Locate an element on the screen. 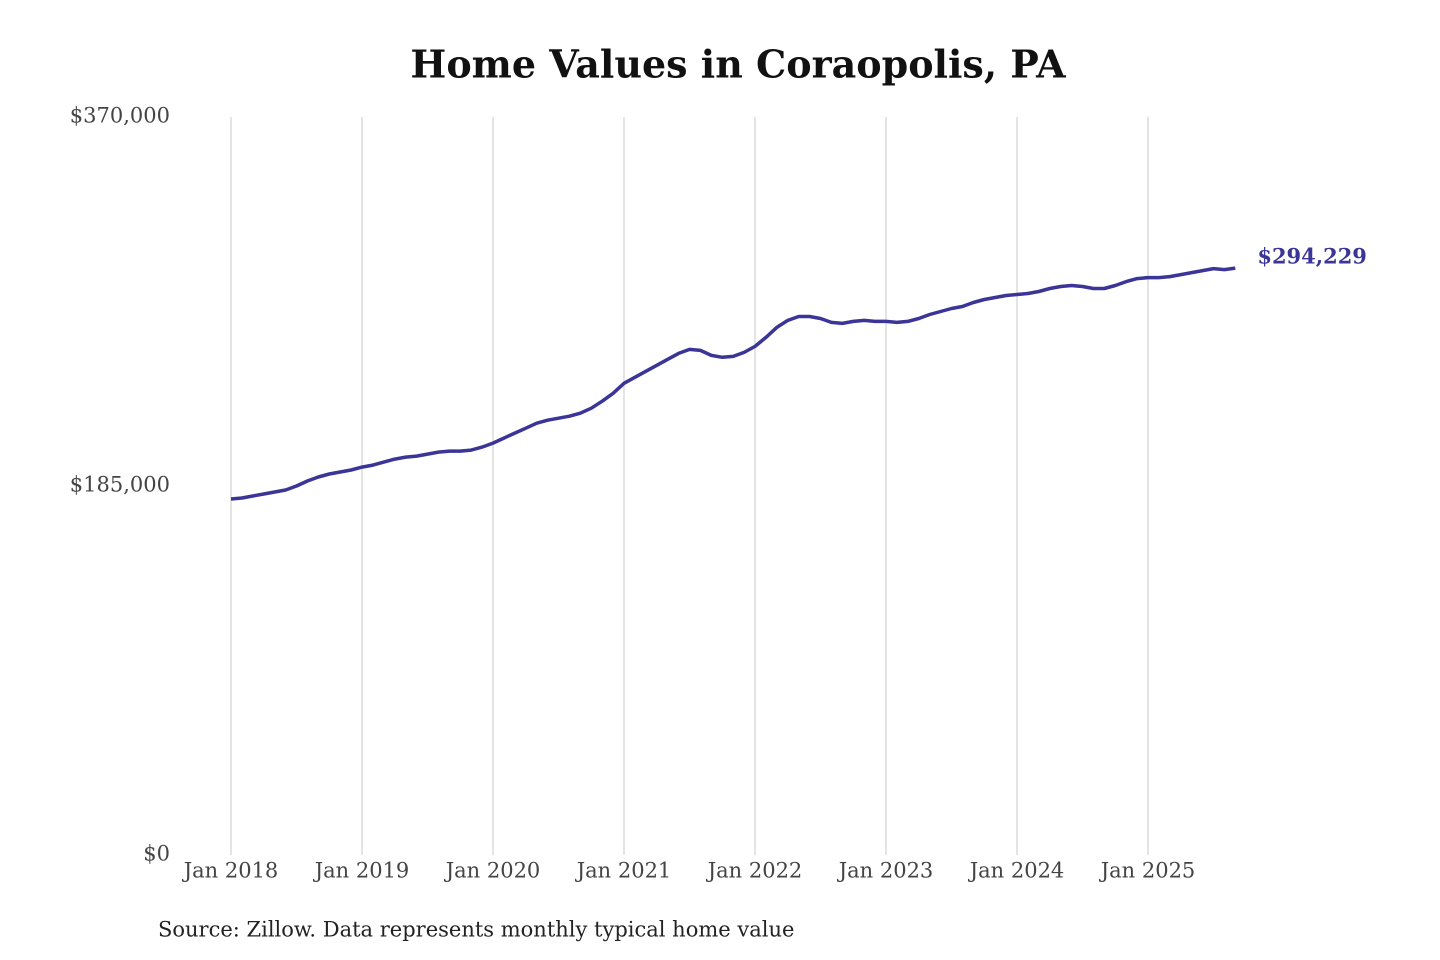 This screenshot has width=1440, height=960. x-tick-label: Jan 2018 is located at coordinates (230, 871).